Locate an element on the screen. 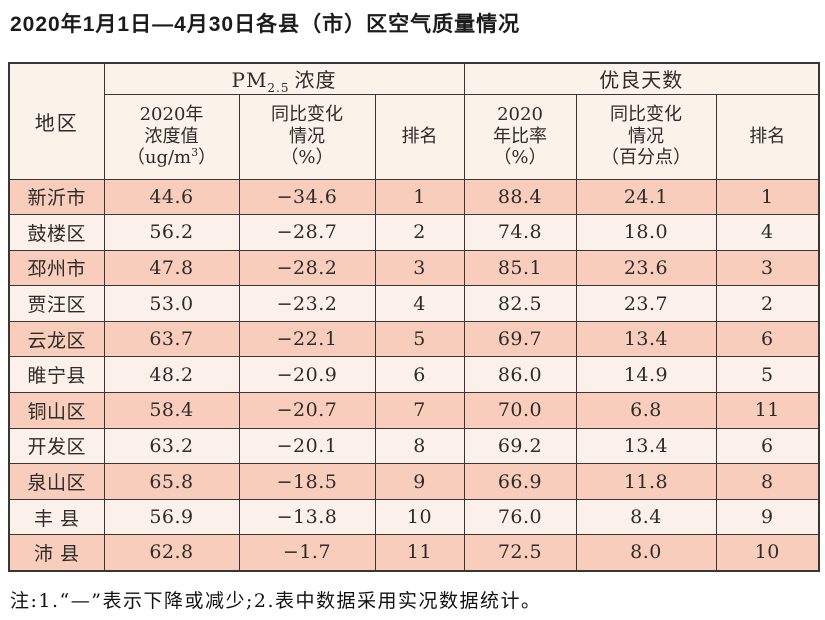 This screenshot has width=825, height=620. pm-change-cell: −18.5 is located at coordinates (307, 481).